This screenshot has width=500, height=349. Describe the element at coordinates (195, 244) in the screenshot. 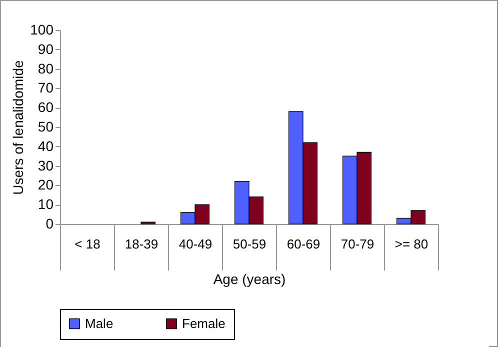

I see `x-tick-label: 40-49` at that location.